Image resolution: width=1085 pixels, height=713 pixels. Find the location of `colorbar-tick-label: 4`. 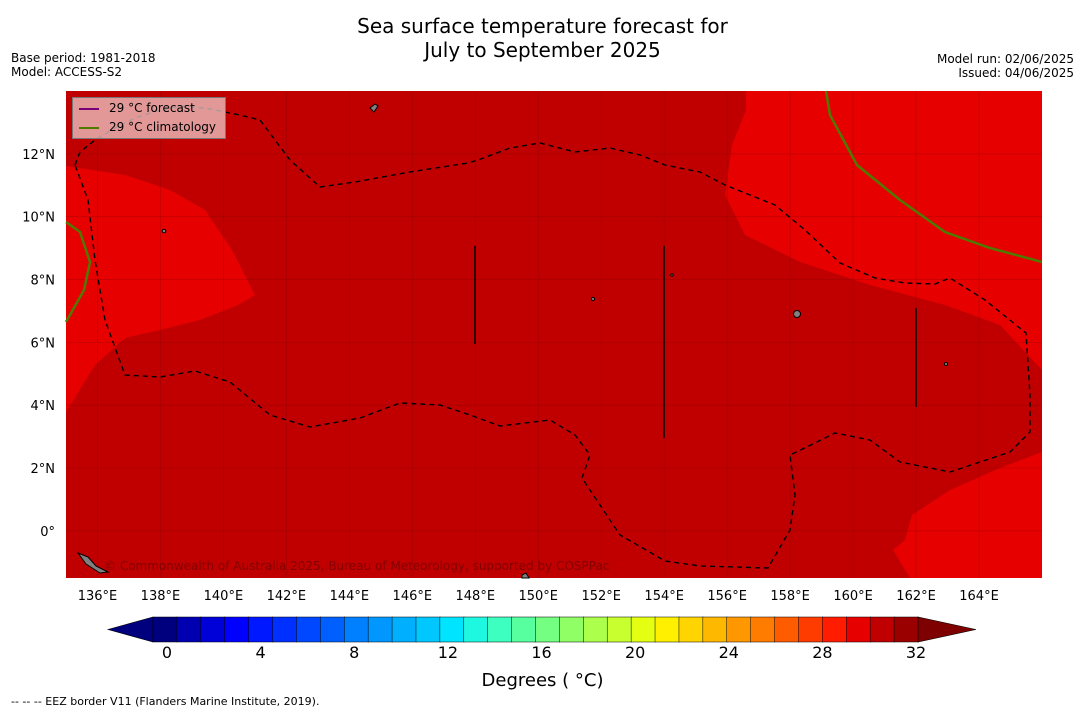

colorbar-tick-label: 4 is located at coordinates (261, 652).